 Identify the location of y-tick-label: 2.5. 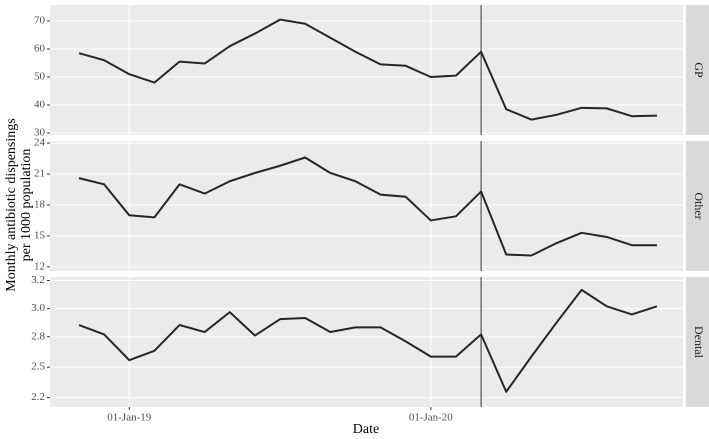
(38, 367).